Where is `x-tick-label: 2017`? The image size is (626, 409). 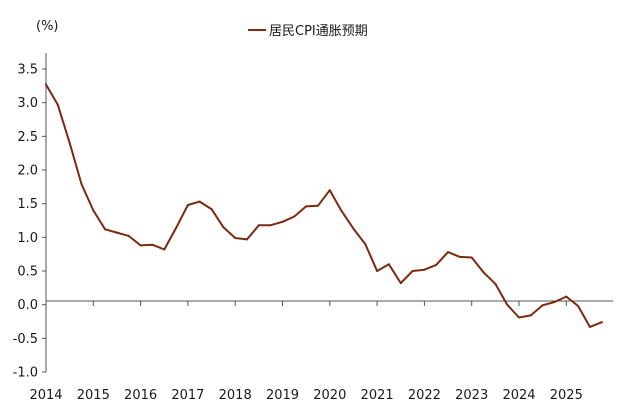
x-tick-label: 2017 is located at coordinates (187, 395).